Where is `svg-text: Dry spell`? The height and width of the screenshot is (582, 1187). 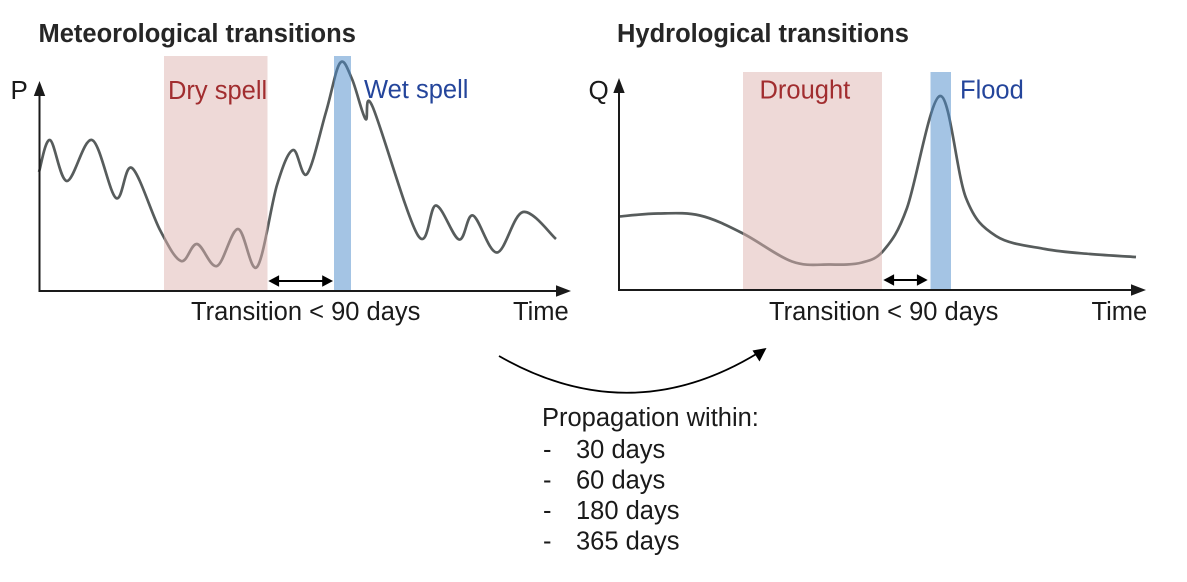 svg-text: Dry spell is located at coordinates (217, 91).